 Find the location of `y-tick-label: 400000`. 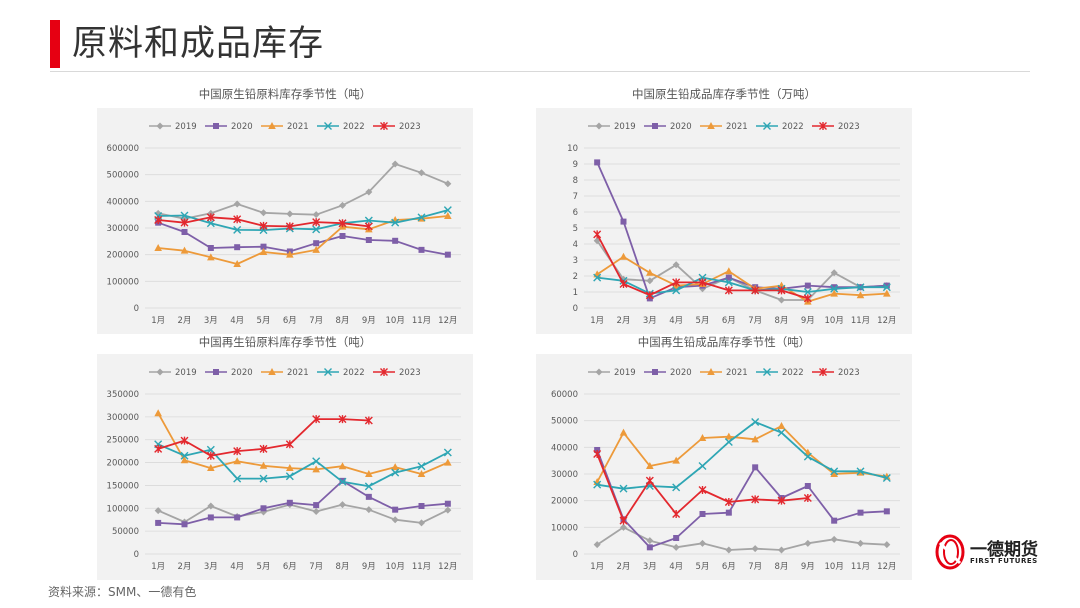

y-tick-label: 400000 is located at coordinates (123, 202).